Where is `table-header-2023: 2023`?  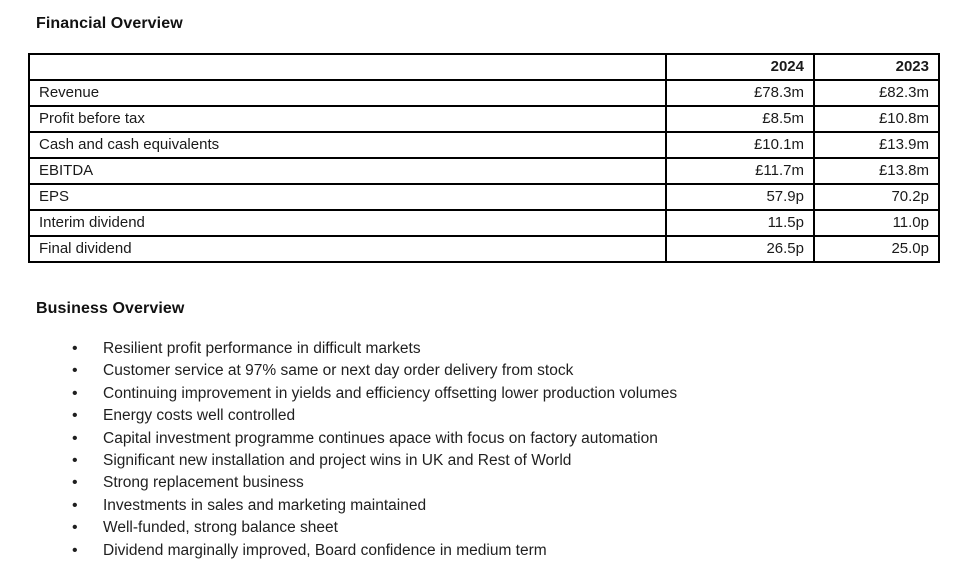 table-header-2023: 2023 is located at coordinates (876, 67).